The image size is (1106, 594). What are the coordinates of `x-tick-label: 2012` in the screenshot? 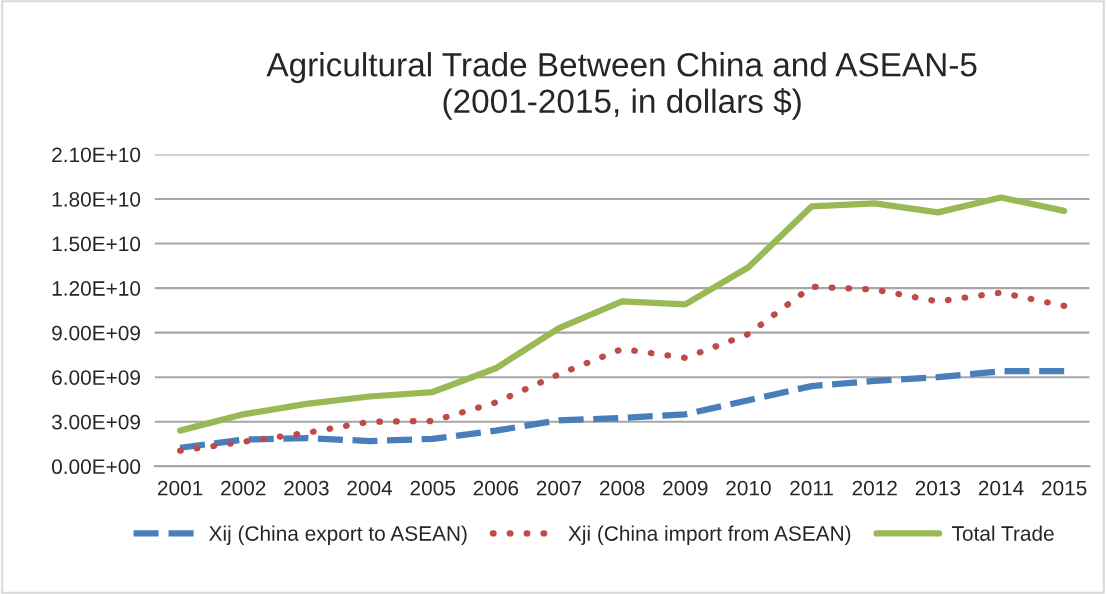 It's located at (874, 488).